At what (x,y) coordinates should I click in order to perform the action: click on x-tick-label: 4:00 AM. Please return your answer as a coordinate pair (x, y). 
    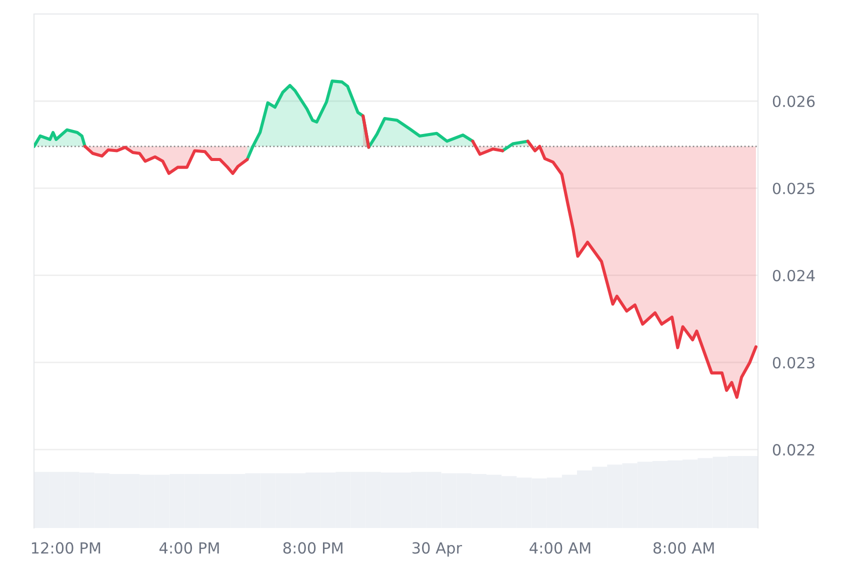
    Looking at the image, I should click on (560, 548).